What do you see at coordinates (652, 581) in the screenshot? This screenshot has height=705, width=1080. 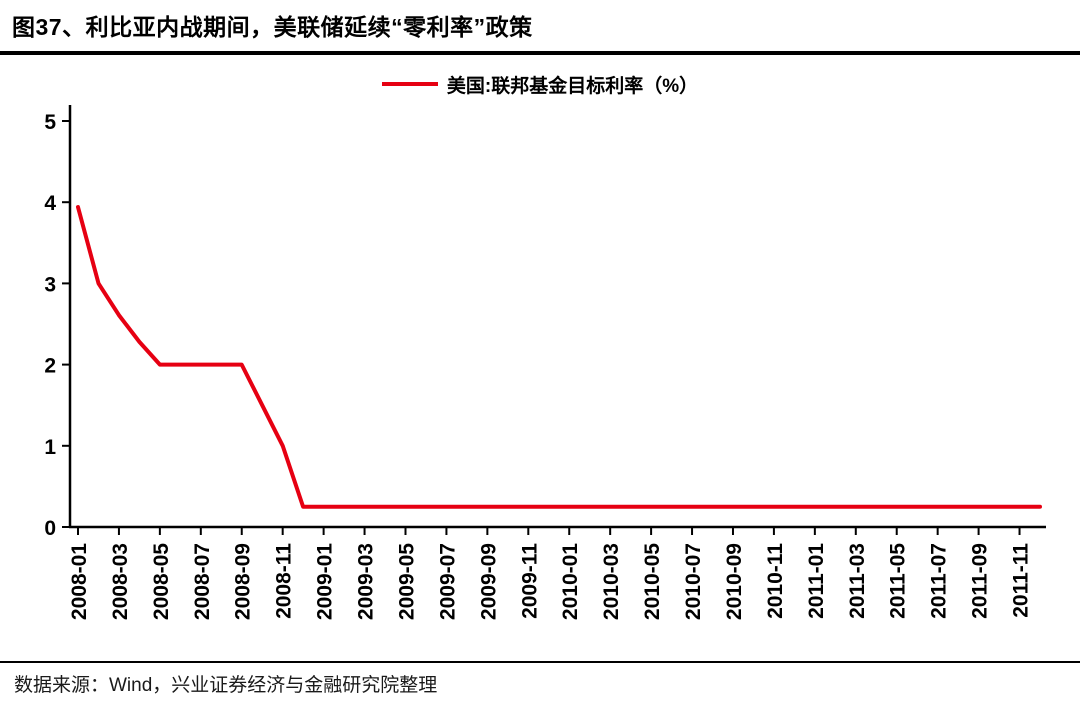 I see `x-tick-label: 2010-05` at bounding box center [652, 581].